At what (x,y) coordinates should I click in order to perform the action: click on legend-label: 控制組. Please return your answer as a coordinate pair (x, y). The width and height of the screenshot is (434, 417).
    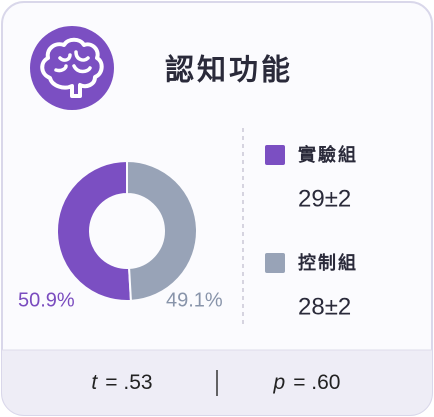
    Looking at the image, I should click on (328, 262).